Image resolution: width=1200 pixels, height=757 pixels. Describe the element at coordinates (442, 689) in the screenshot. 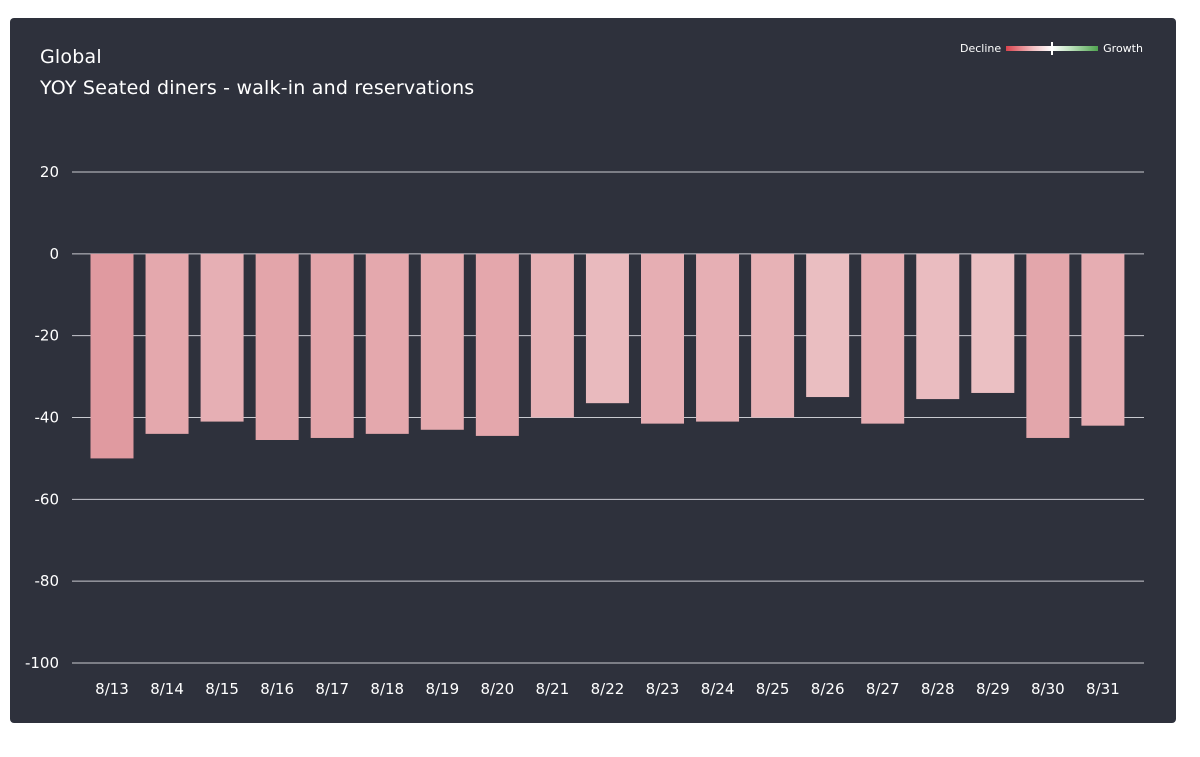

I see `x-tick-label: 8/19` at that location.